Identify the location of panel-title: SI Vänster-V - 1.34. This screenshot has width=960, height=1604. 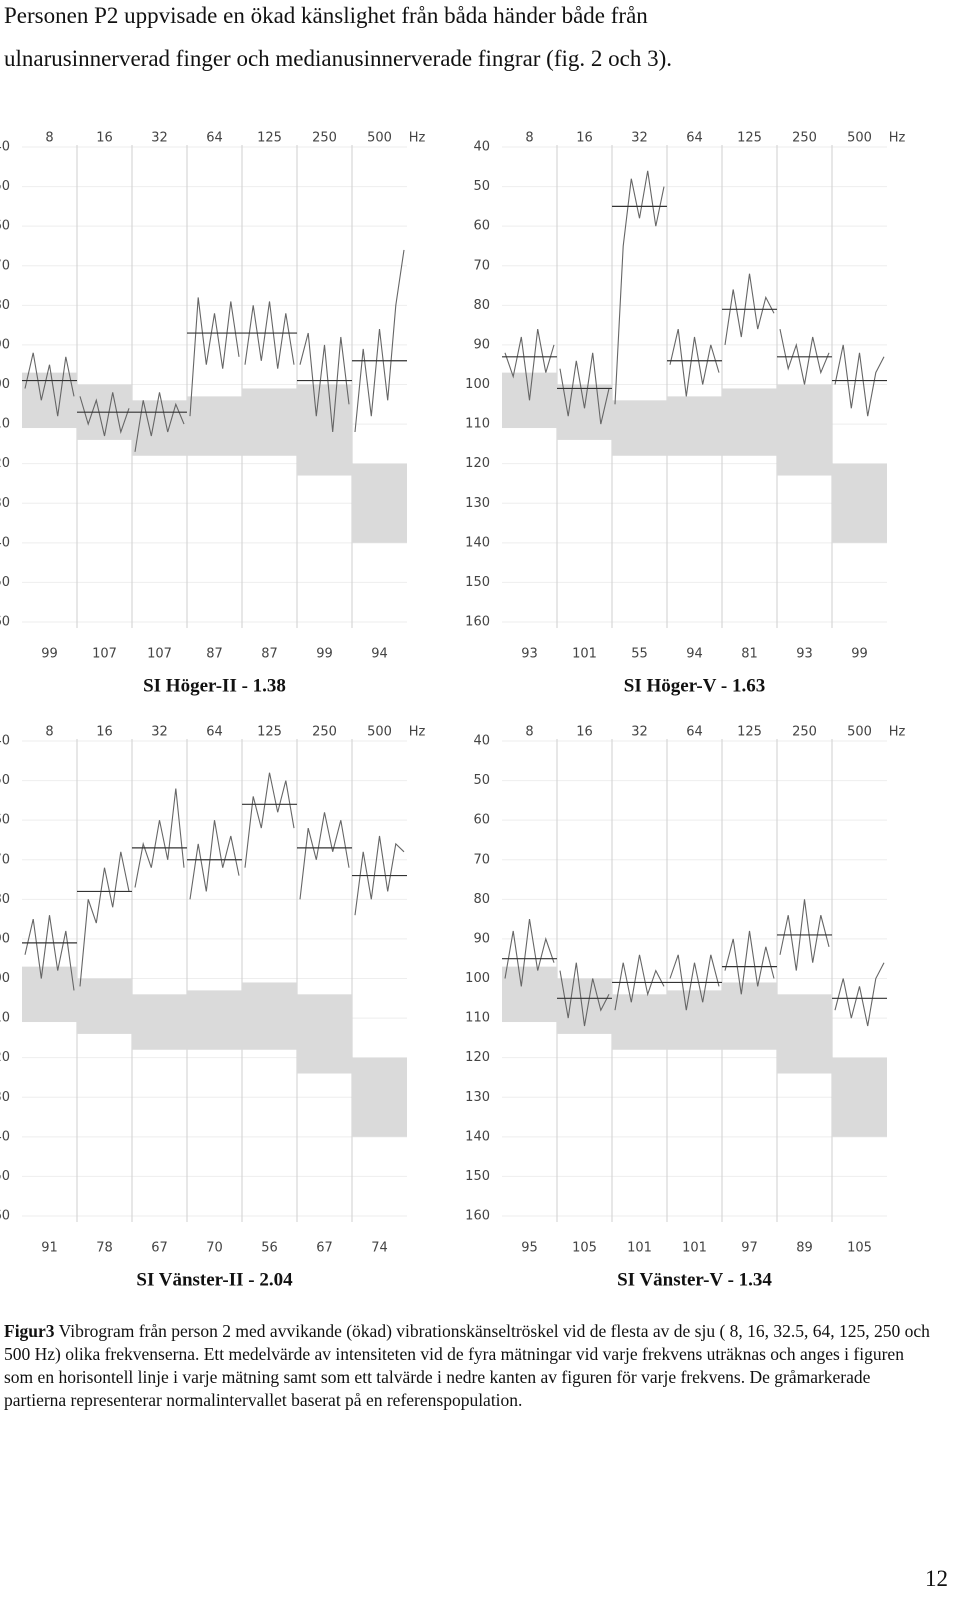
(694, 1279).